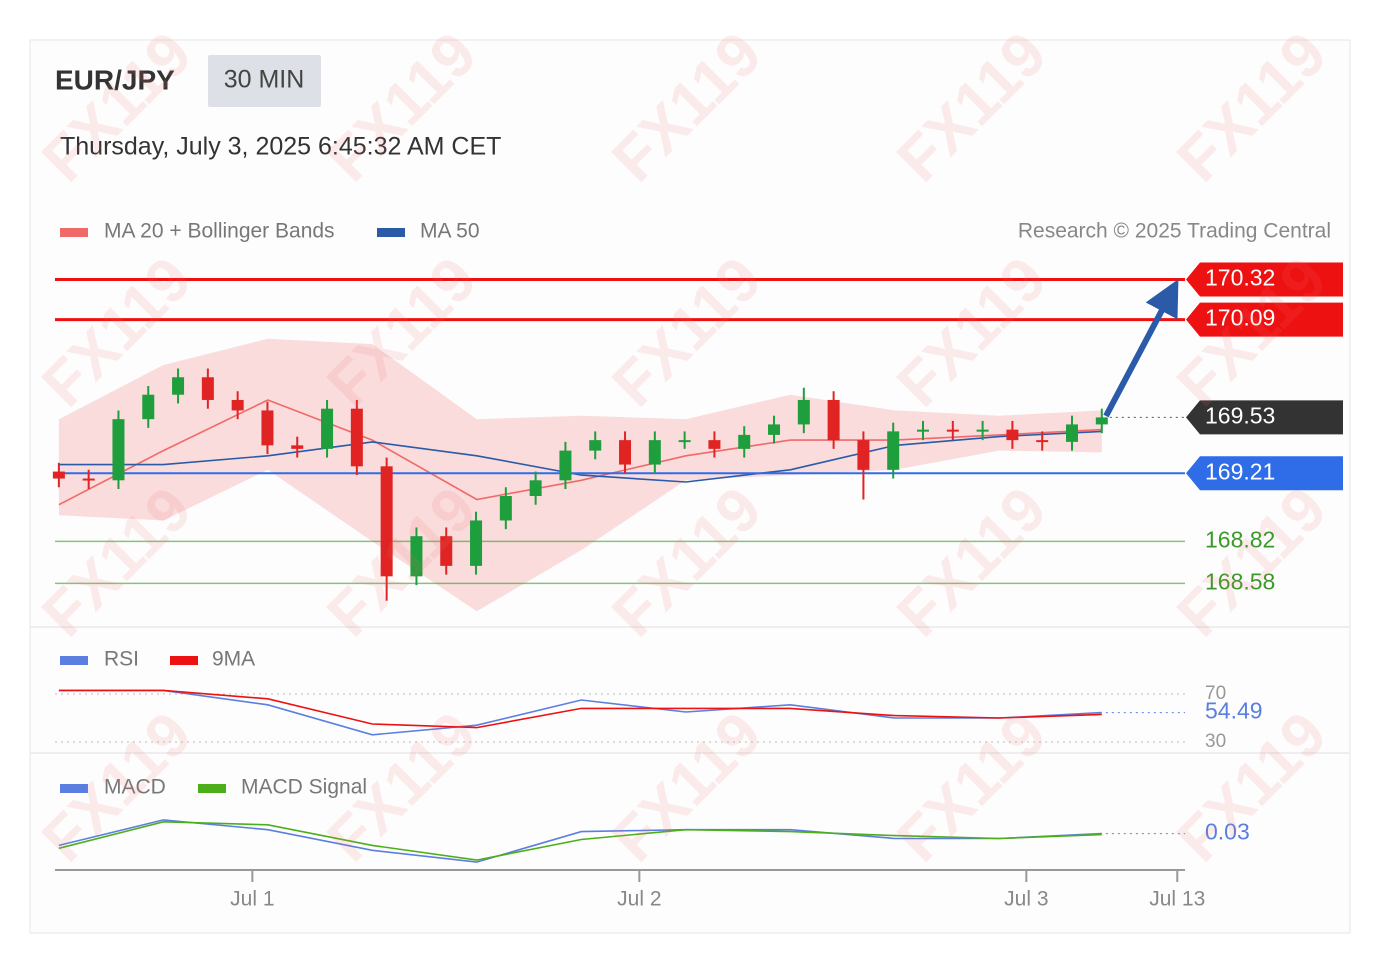 This screenshot has width=1394, height=958. I want to click on x-tick-label: Jul 13, so click(1177, 899).